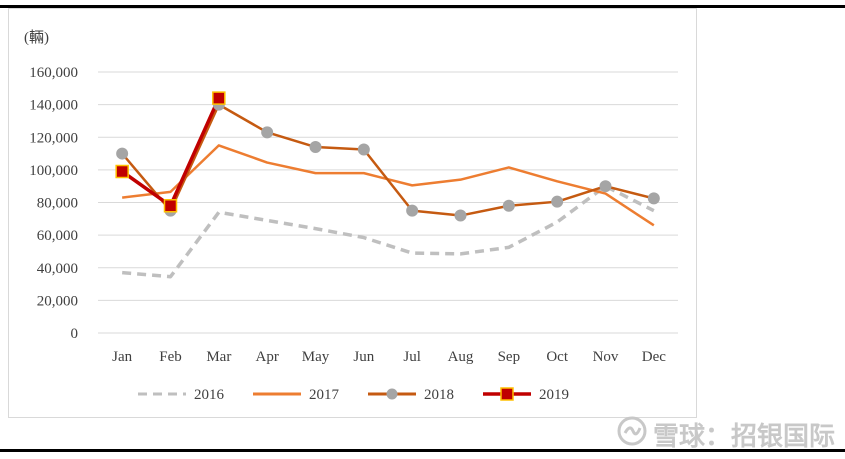 Image resolution: width=845 pixels, height=459 pixels. I want to click on x-tick-label: Nov, so click(606, 357).